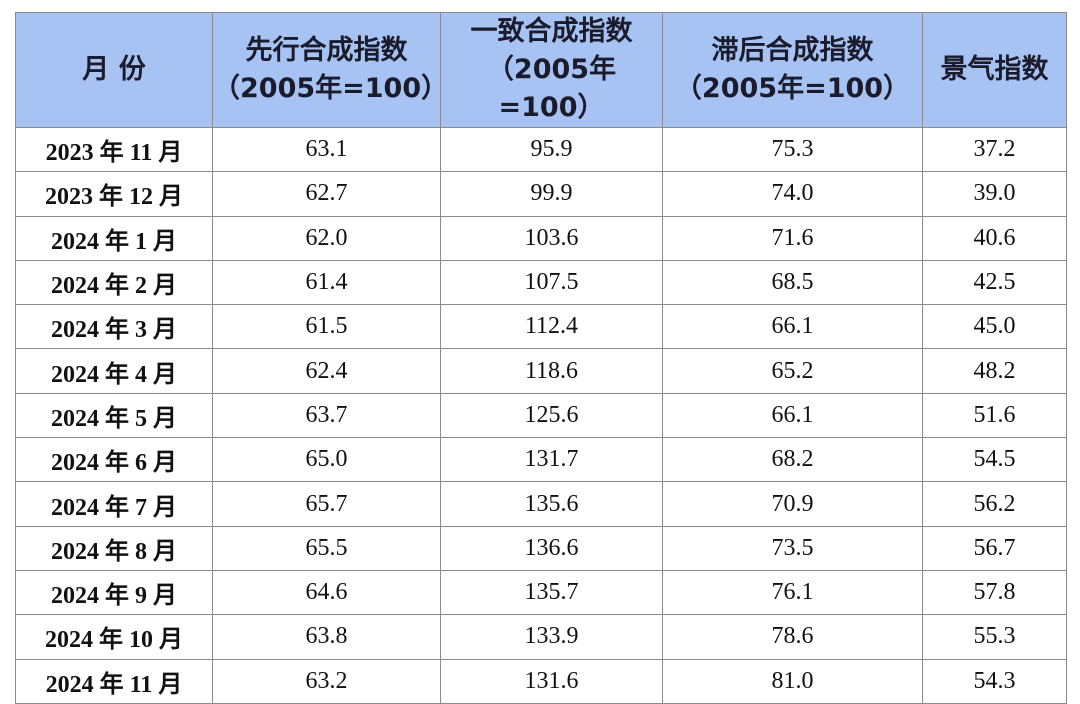 The height and width of the screenshot is (704, 1080). Describe the element at coordinates (994, 592) in the screenshot. I see `data-cell: 57.8` at that location.